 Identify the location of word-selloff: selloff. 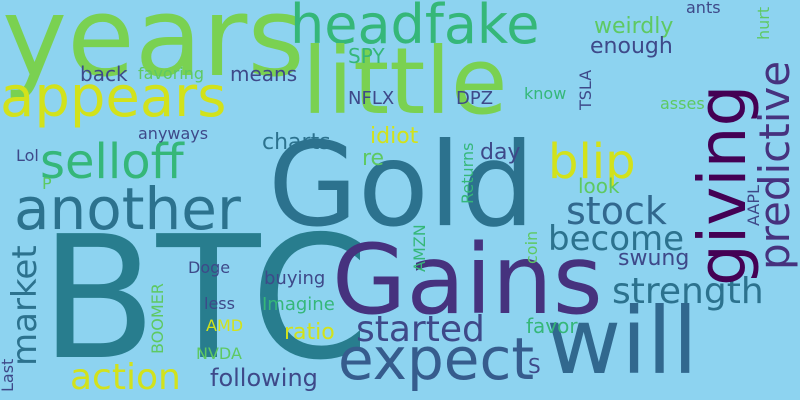
(112, 162).